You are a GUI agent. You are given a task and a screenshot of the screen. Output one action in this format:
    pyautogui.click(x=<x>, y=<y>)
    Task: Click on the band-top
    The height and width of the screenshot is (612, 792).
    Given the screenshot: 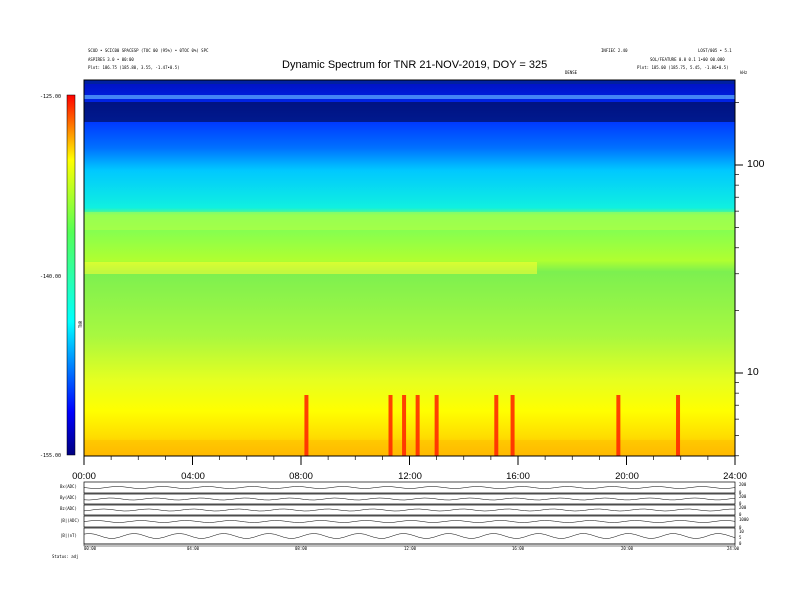 What is the action you would take?
    pyautogui.click(x=409, y=82)
    